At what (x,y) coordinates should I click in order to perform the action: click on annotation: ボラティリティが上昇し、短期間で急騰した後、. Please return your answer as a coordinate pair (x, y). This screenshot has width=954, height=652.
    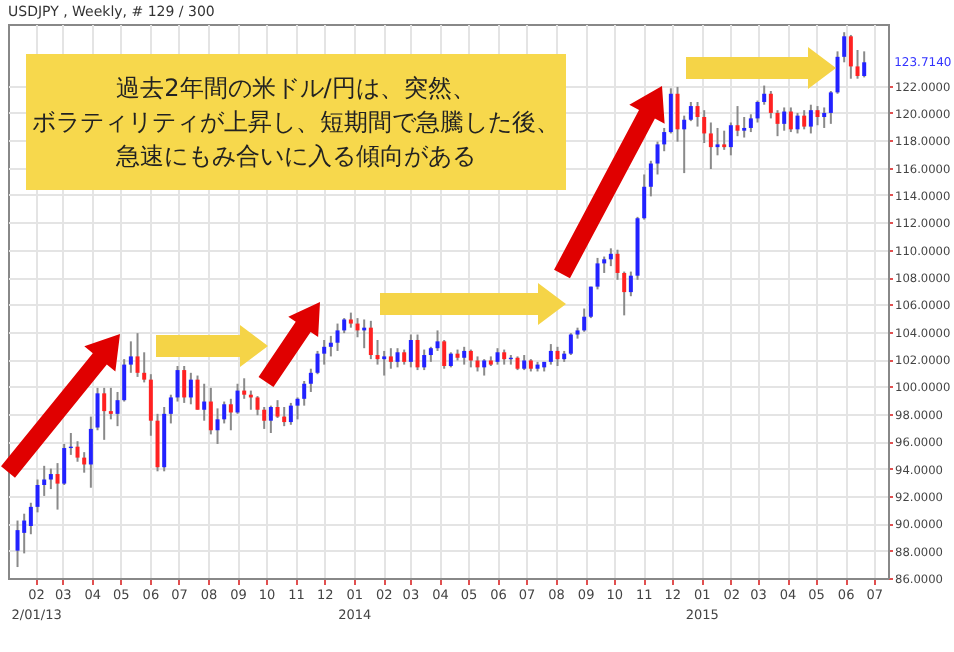
    Looking at the image, I should click on (296, 122).